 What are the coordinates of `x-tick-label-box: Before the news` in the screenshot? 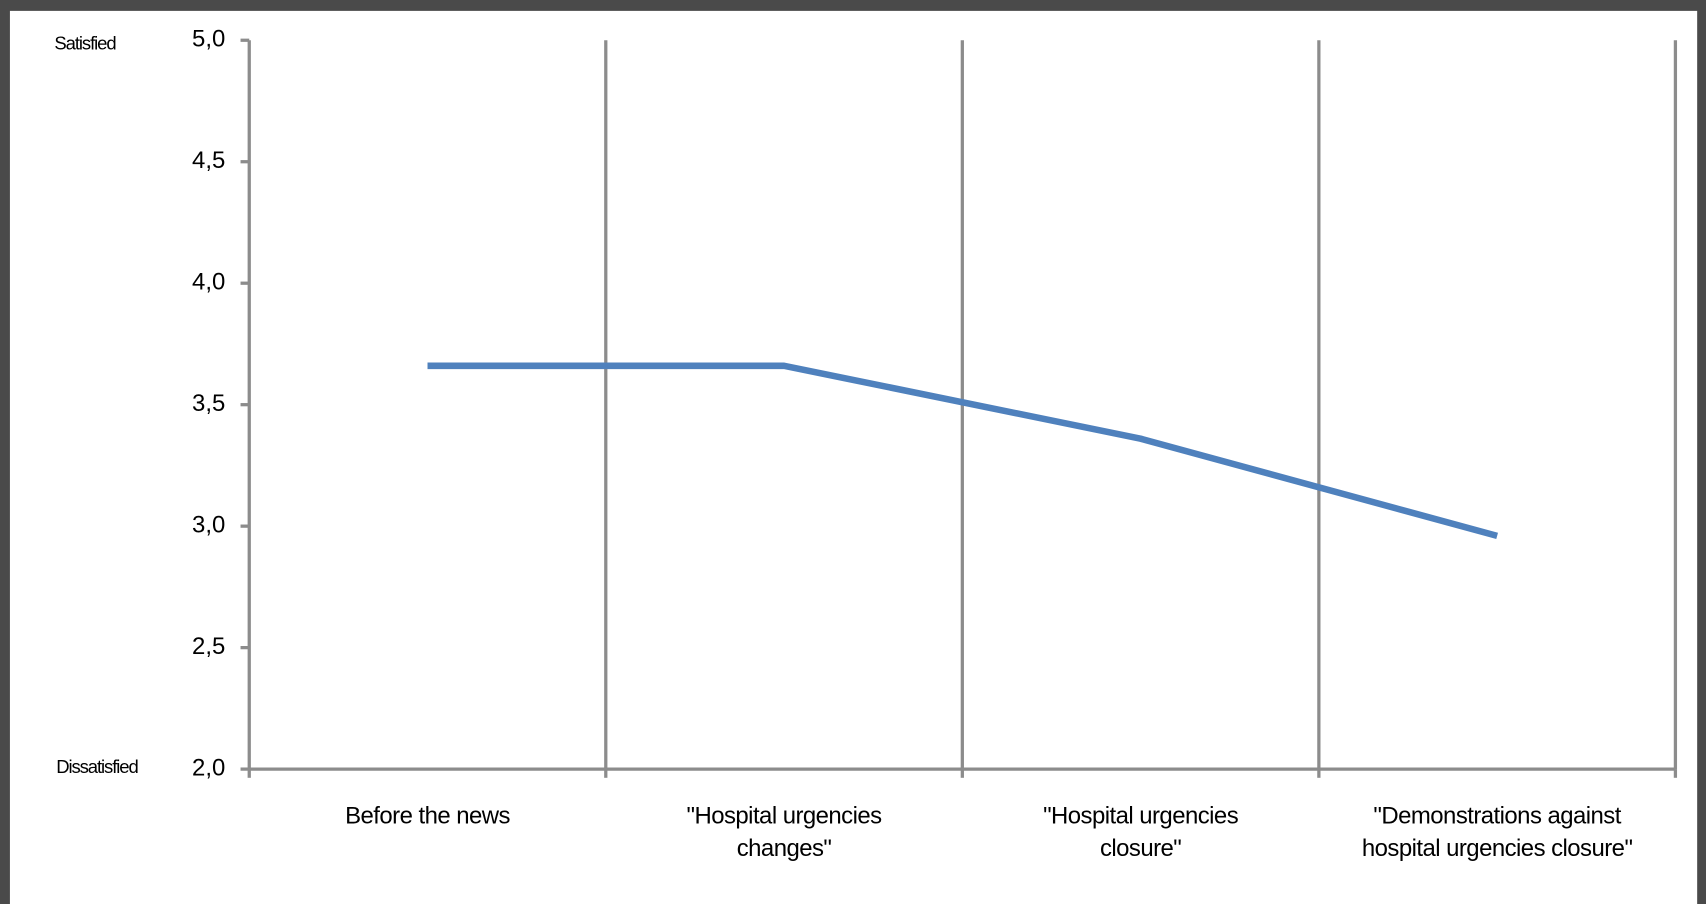 It's located at (427, 815).